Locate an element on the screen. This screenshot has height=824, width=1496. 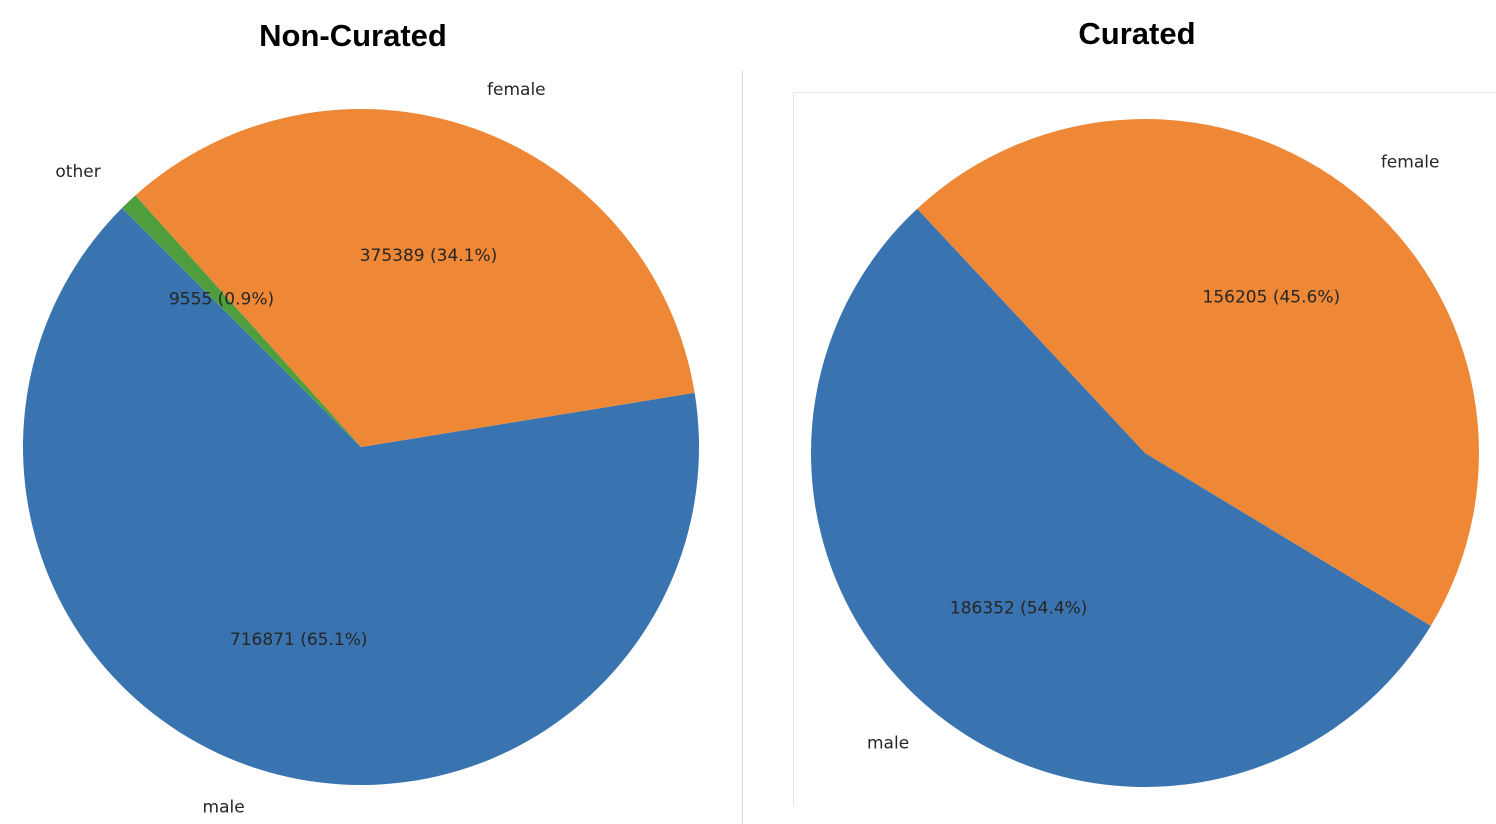
slice-label-other: other is located at coordinates (77, 172).